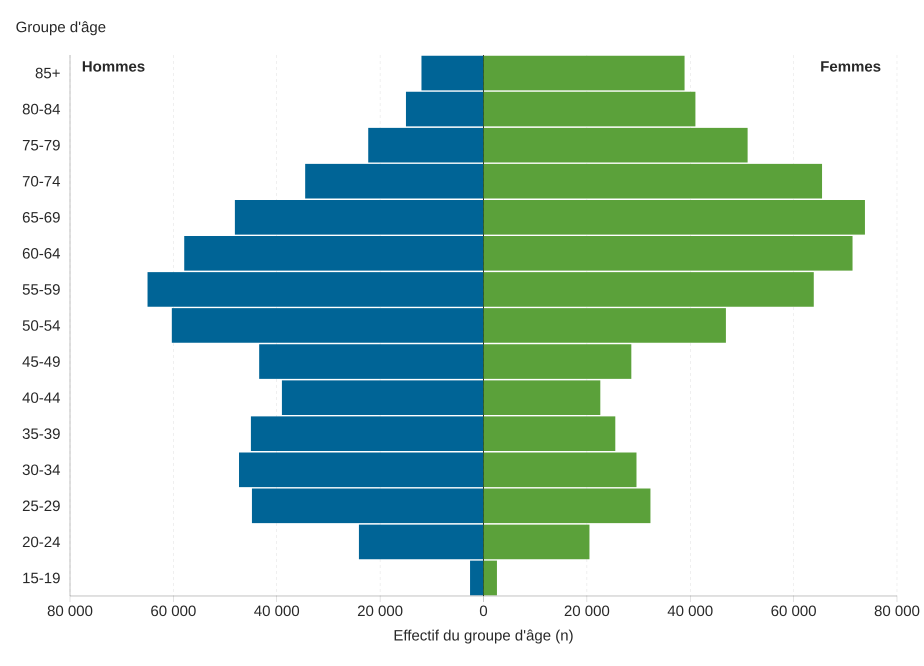 This screenshot has width=924, height=666. I want to click on y-tick-label: 20-24, so click(41, 542).